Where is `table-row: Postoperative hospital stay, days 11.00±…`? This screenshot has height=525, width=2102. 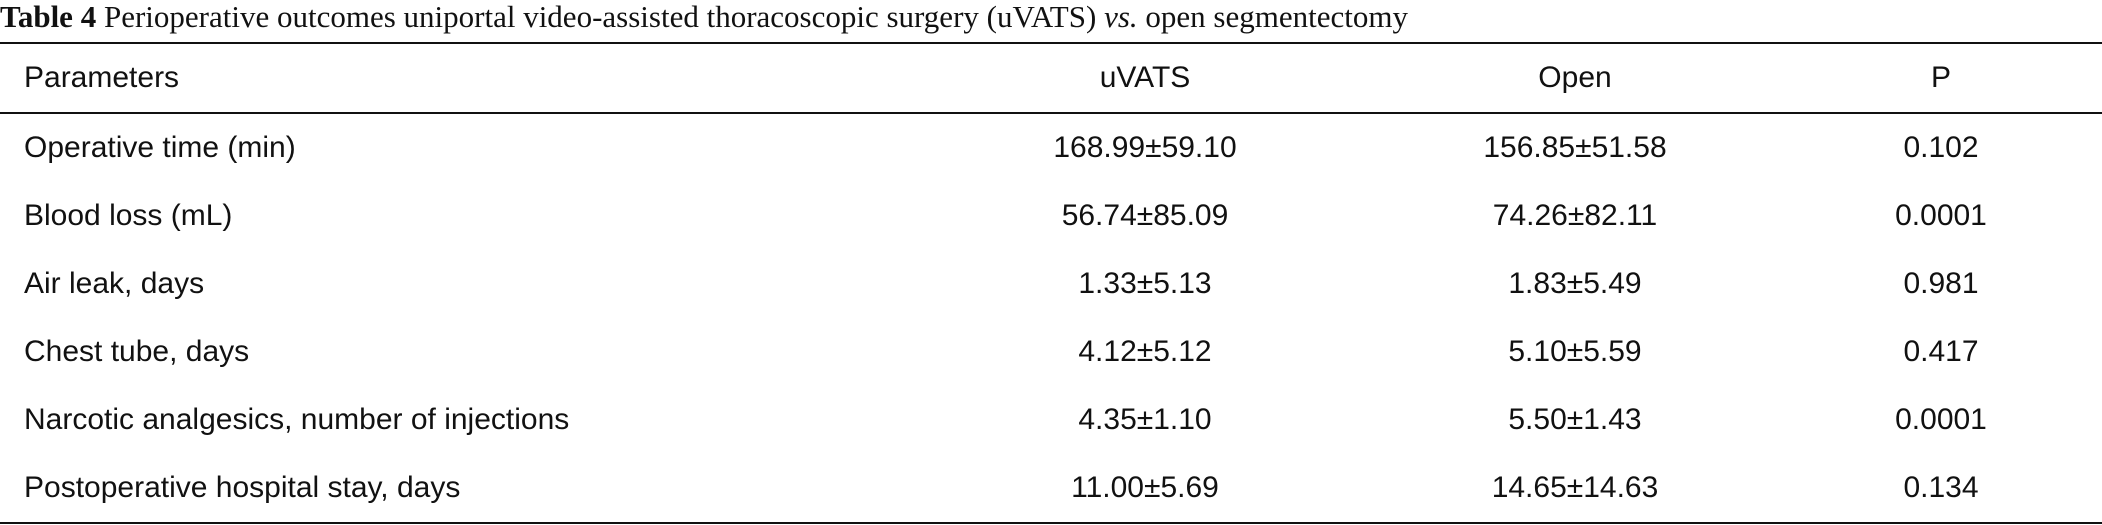 table-row: Postoperative hospital stay, days 11.00±… is located at coordinates (1051, 488).